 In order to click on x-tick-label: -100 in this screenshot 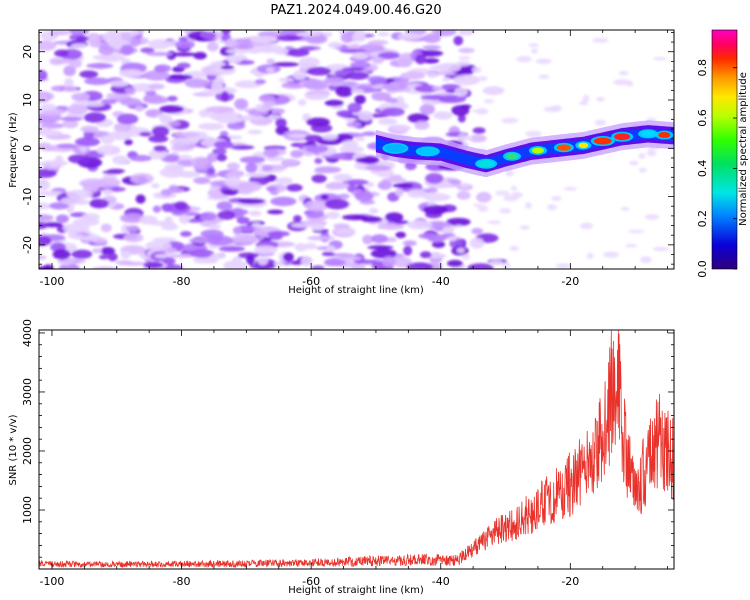, I will do `click(51, 581)`.